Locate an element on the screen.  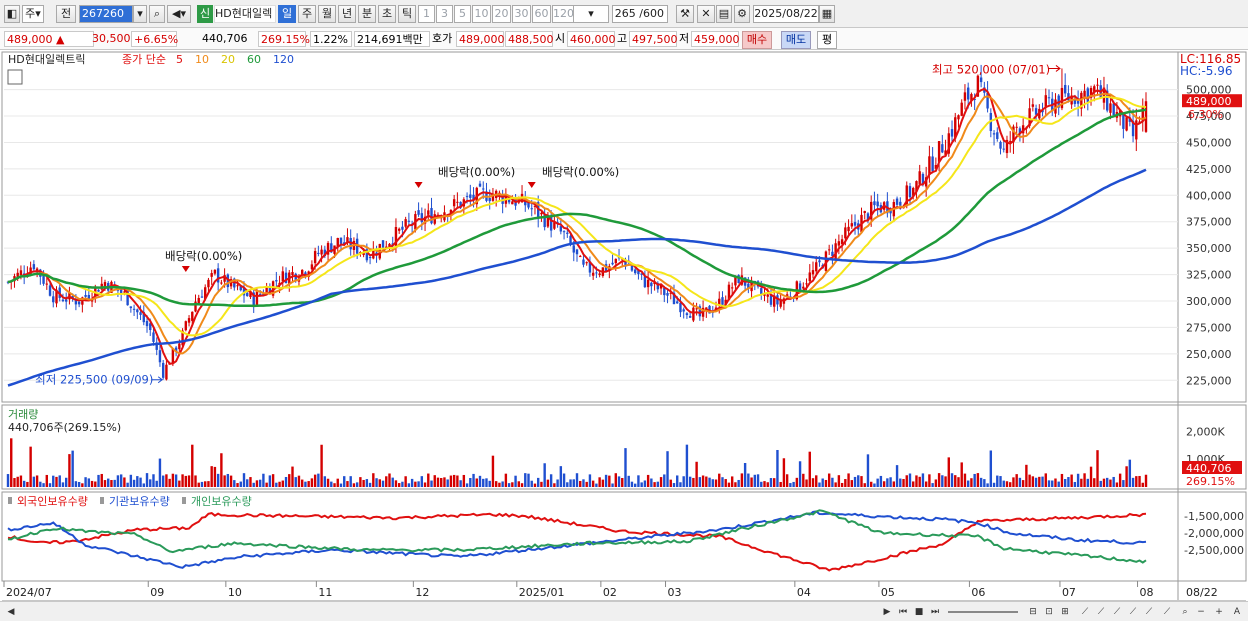
period-tab-0: 일 is located at coordinates (287, 14).